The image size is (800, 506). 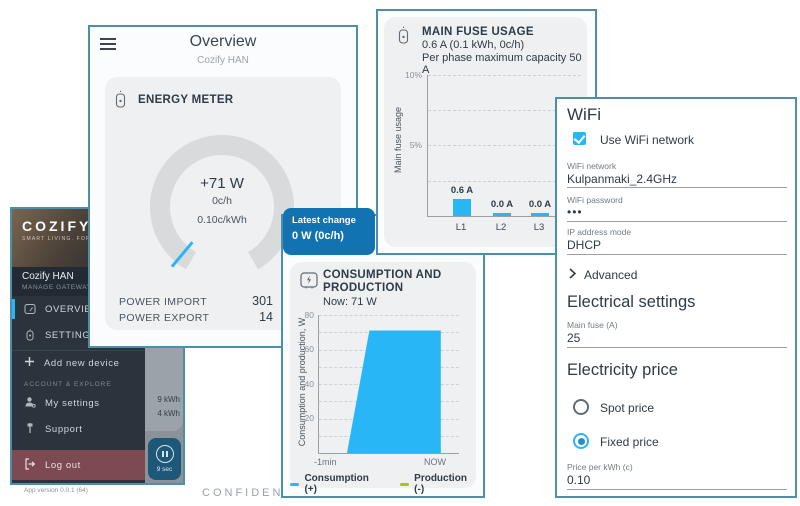 I want to click on gateway-name: Cozify HAN, so click(x=48, y=276).